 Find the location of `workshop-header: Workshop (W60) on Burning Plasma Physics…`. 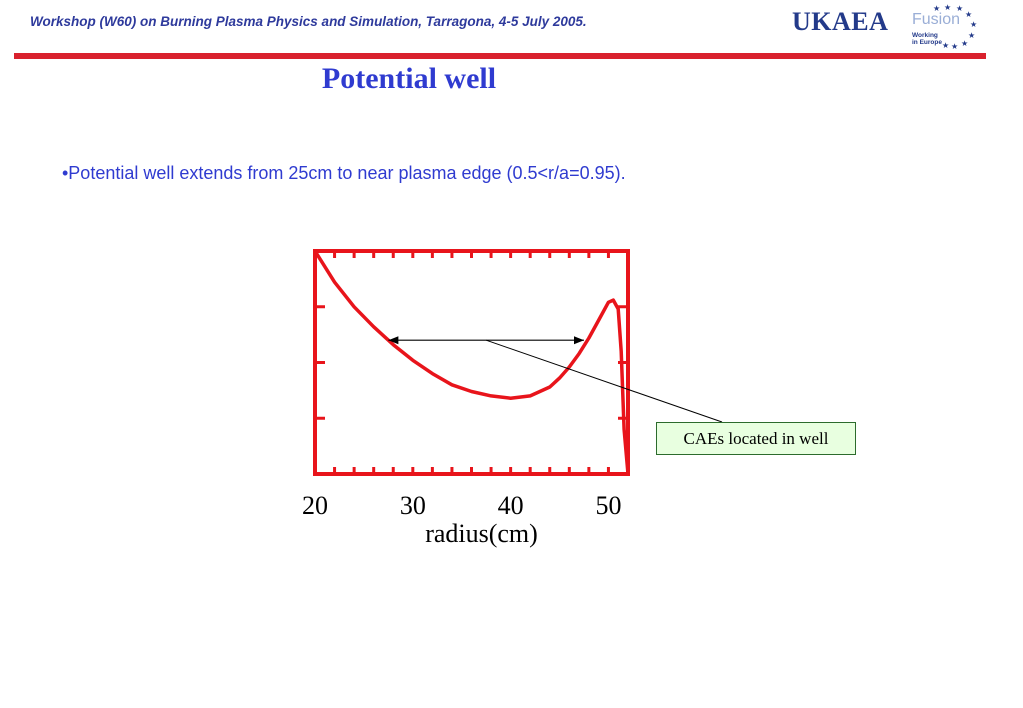

workshop-header: Workshop (W60) on Burning Plasma Physics… is located at coordinates (308, 21).